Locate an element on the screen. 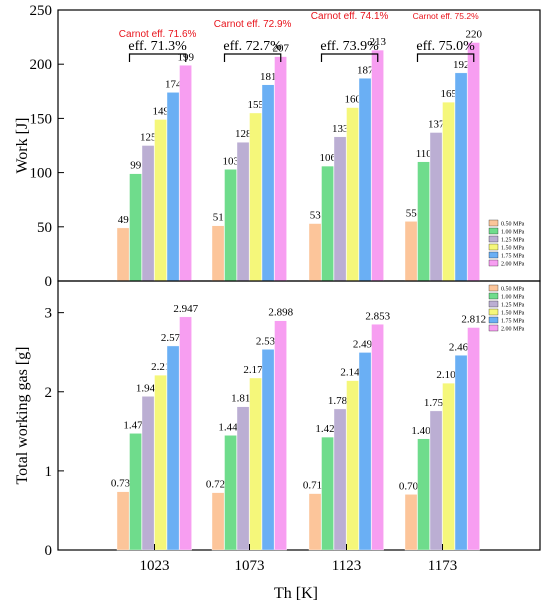  gas-y-axis-title: Total working gas [g] is located at coordinates (22, 416).